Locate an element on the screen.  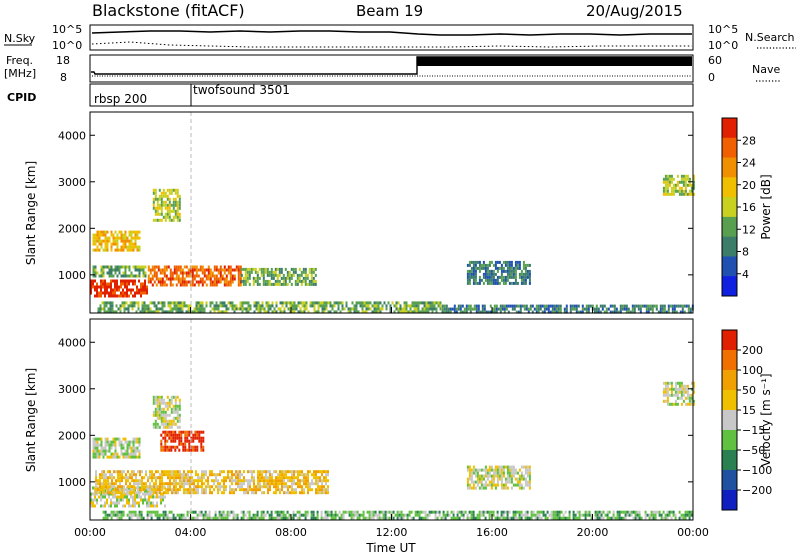
power-ylabel: Slant Range [km] is located at coordinates (31, 213).